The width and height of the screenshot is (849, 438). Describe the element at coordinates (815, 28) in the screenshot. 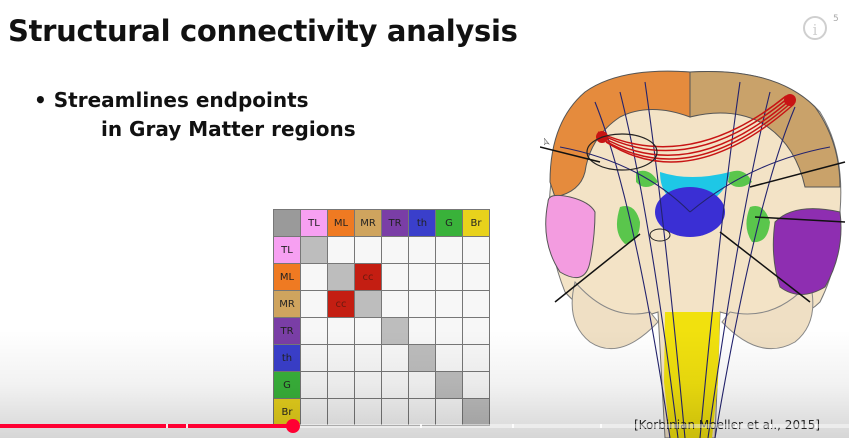

I see `info-icon: i` at that location.